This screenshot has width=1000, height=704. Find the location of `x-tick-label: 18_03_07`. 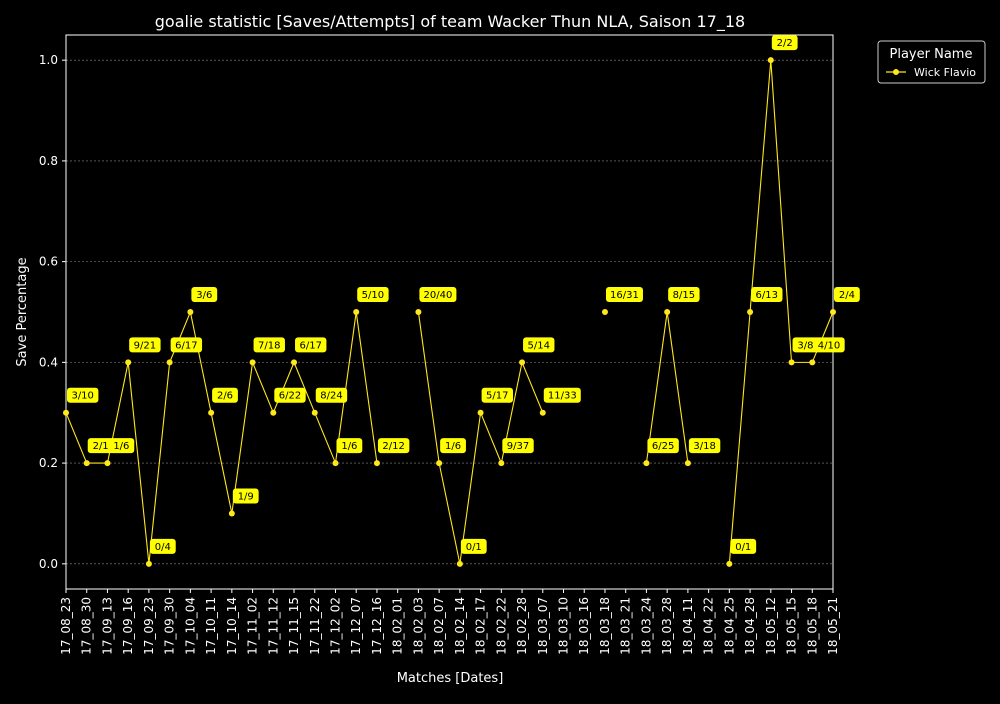

x-tick-label: 18_03_07 is located at coordinates (543, 626).